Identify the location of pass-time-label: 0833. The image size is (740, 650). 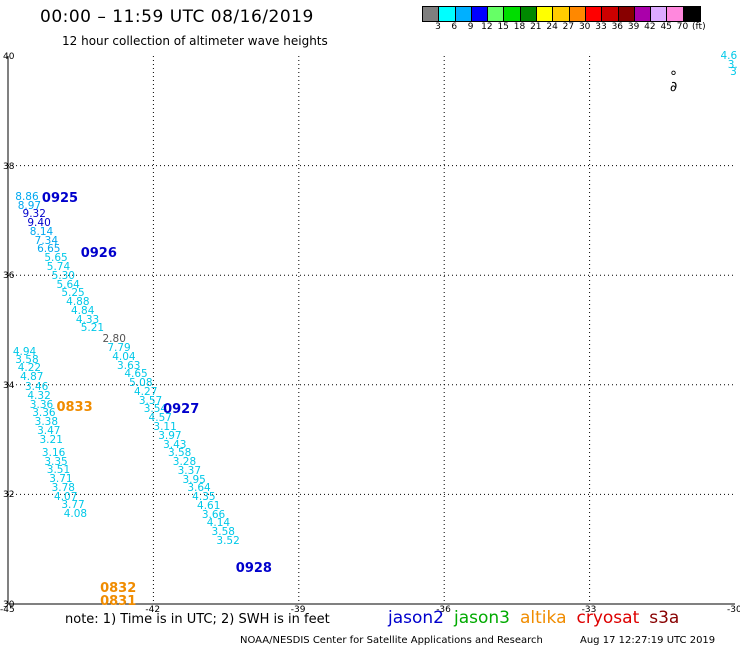
(74, 407).